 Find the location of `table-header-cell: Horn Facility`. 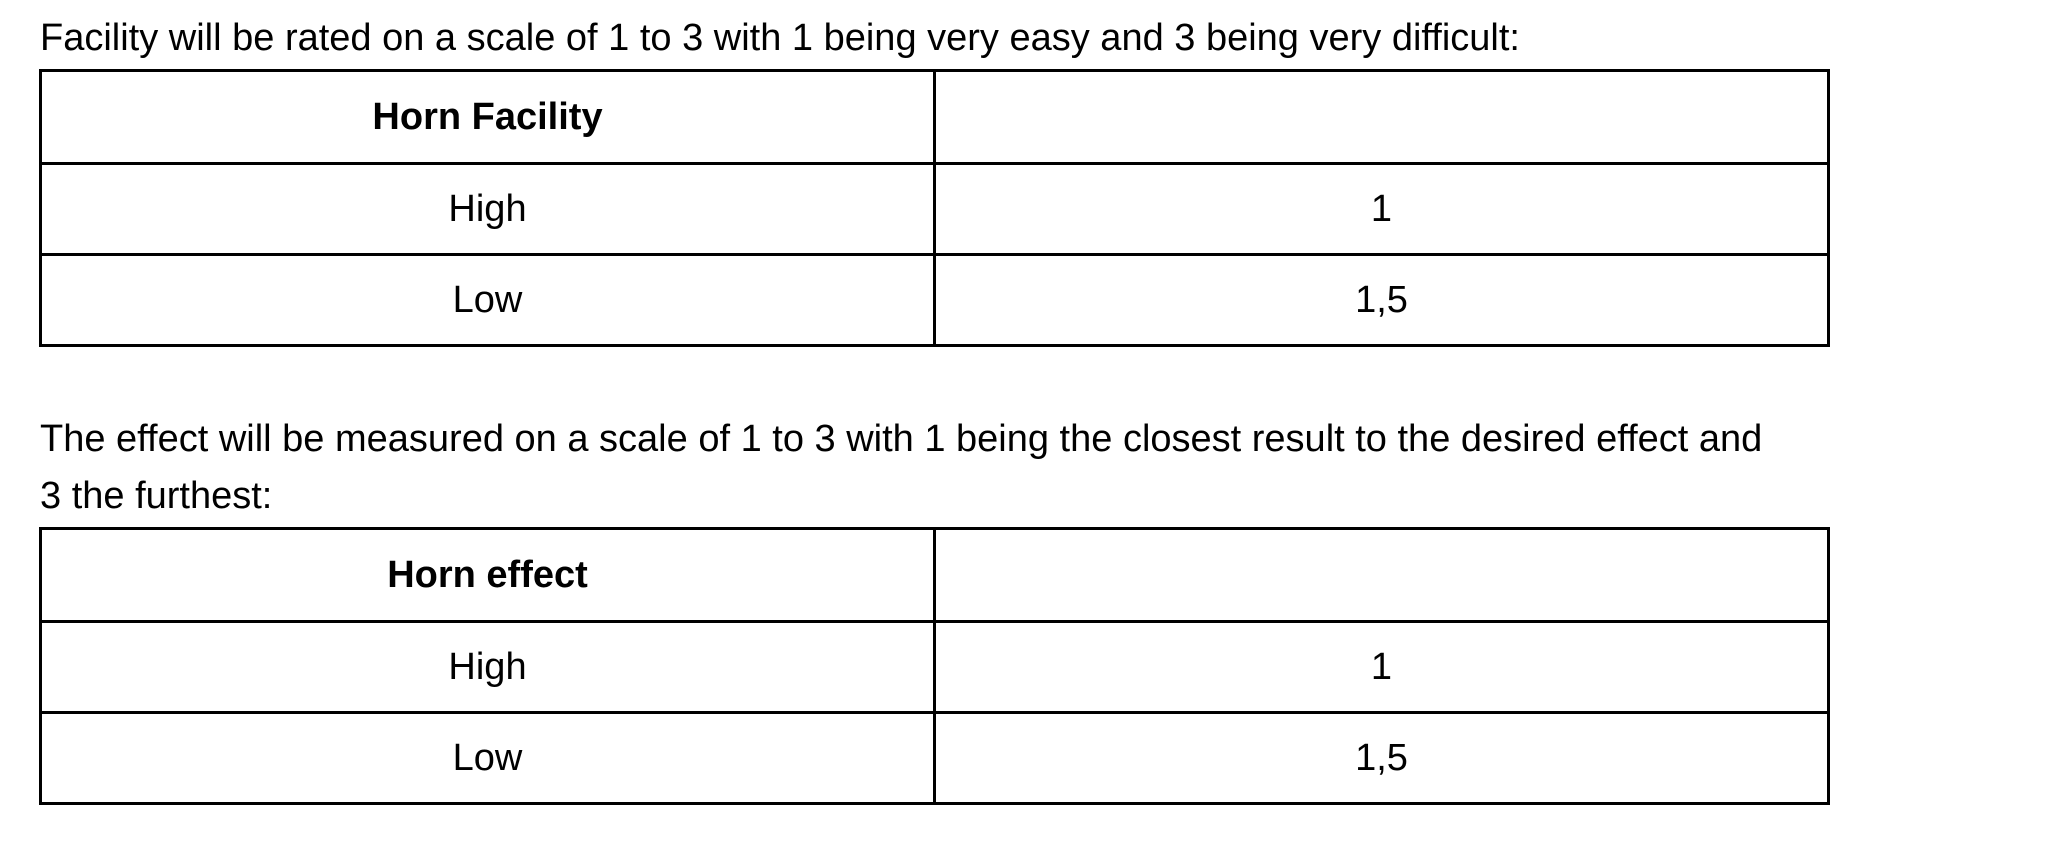

table-header-cell: Horn Facility is located at coordinates (487, 117).